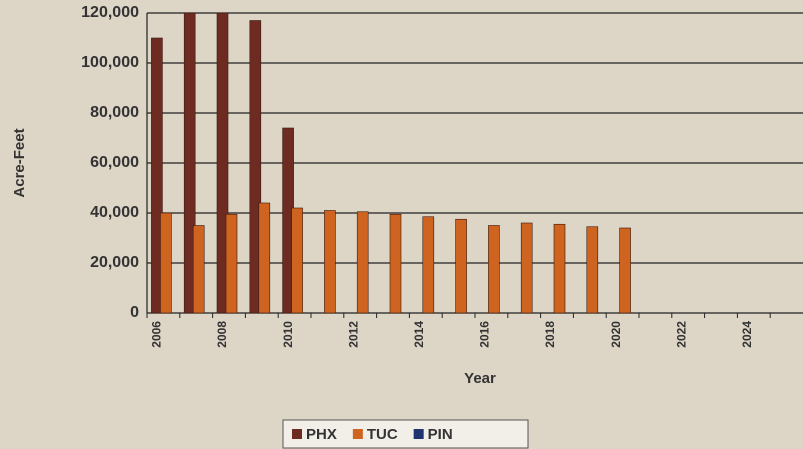  What do you see at coordinates (110, 12) in the screenshot?
I see `y-tick-label: 120,000` at bounding box center [110, 12].